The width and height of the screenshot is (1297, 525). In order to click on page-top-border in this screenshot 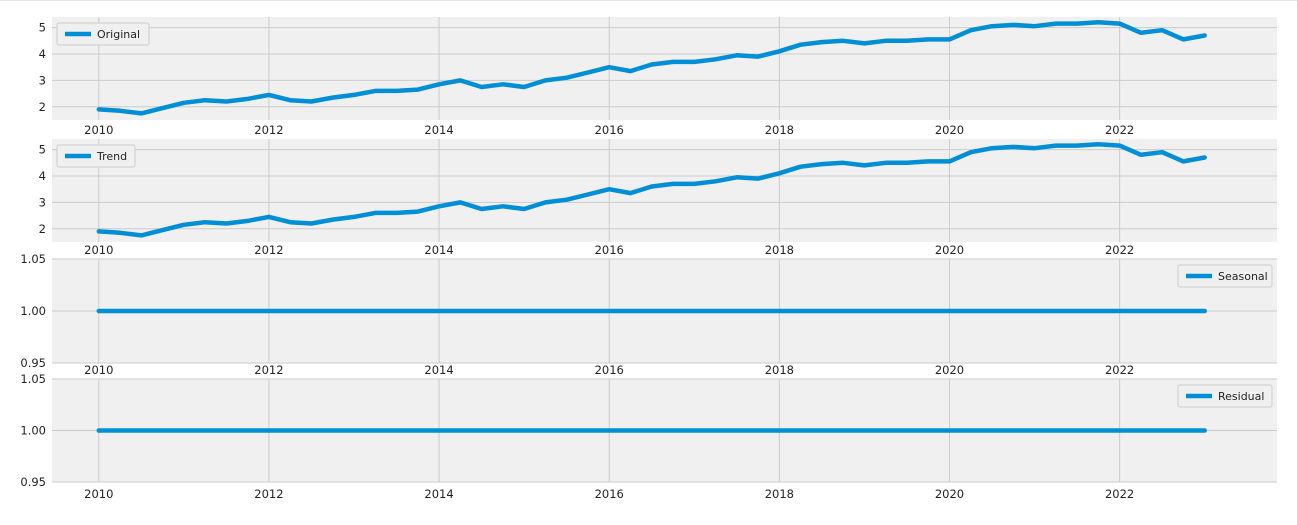, I will do `click(648, 0)`.